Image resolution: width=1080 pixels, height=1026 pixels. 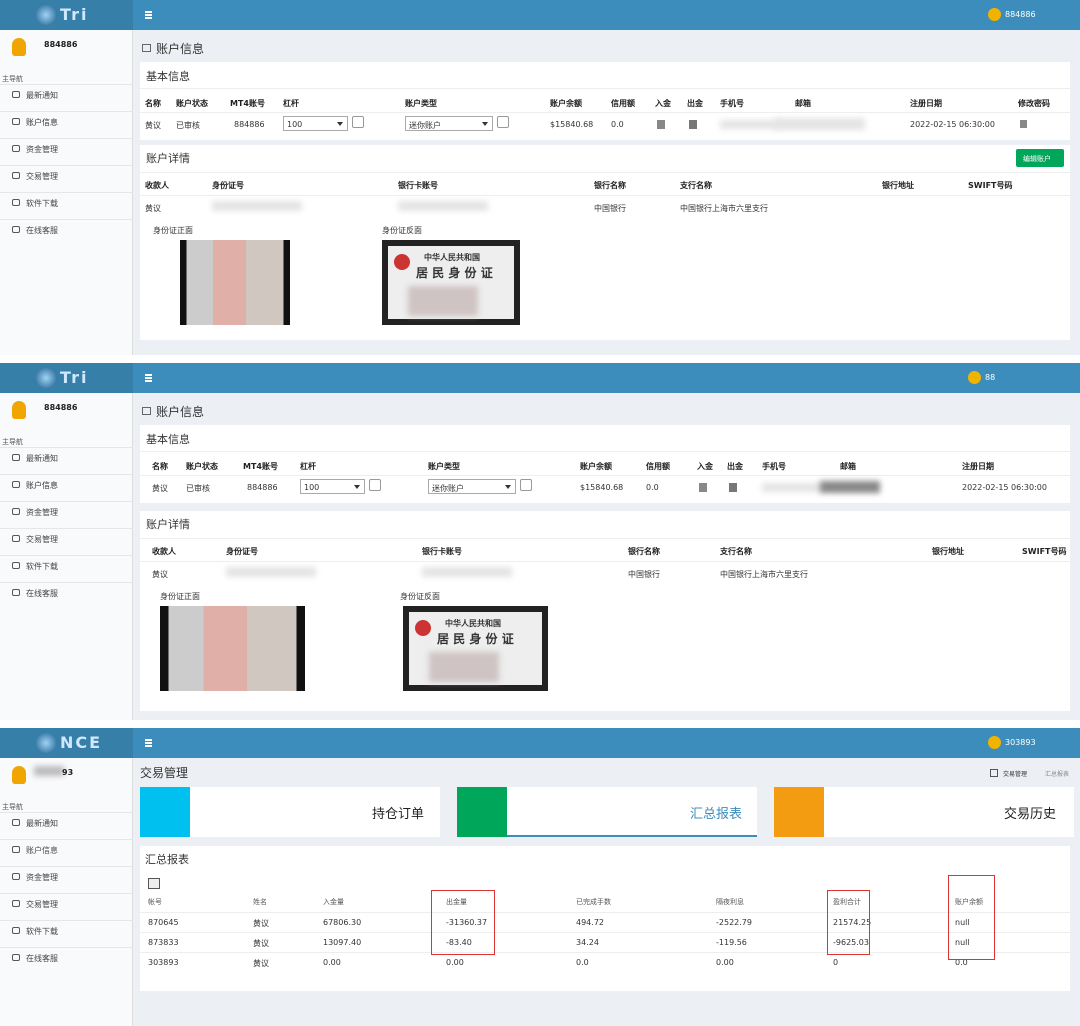 What do you see at coordinates (398, 814) in the screenshot?
I see `tab-label: 持仓订单` at bounding box center [398, 814].